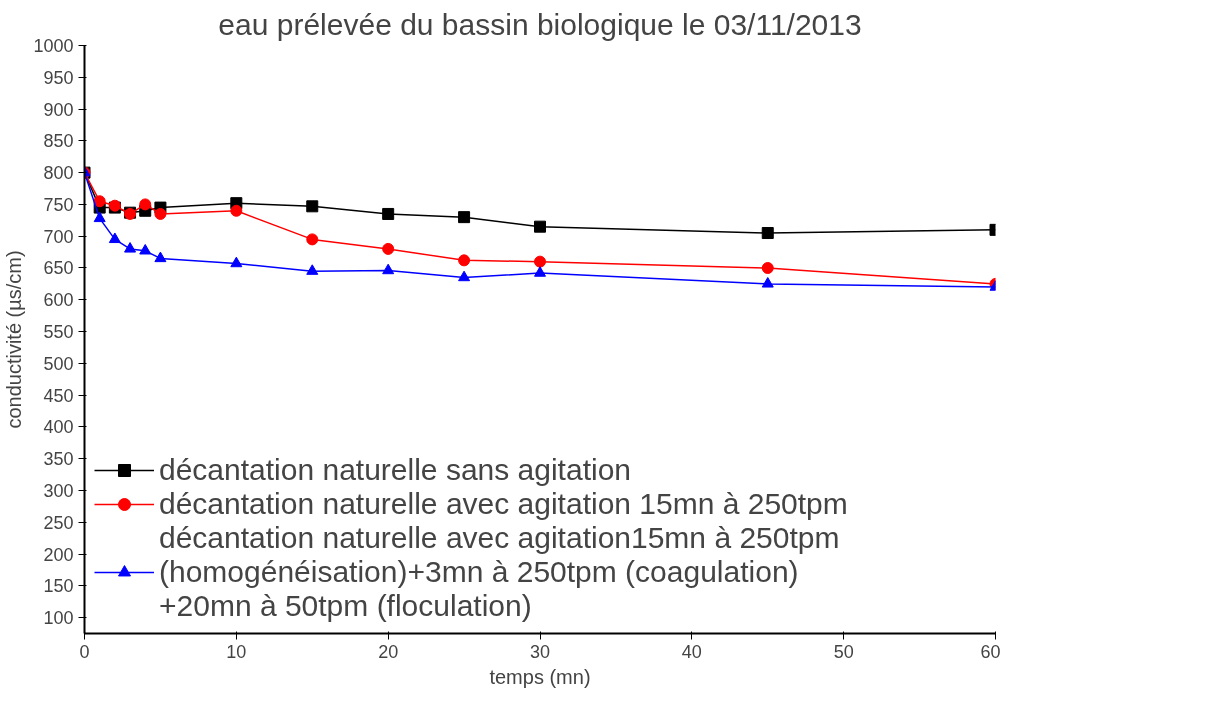 The image size is (1219, 702). What do you see at coordinates (58, 490) in the screenshot?
I see `y-tick-label: 300` at bounding box center [58, 490].